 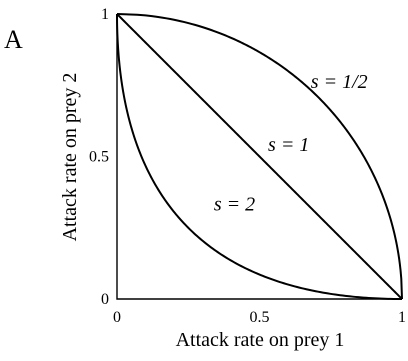 I want to click on curve-label: s = 2, so click(x=234, y=205).